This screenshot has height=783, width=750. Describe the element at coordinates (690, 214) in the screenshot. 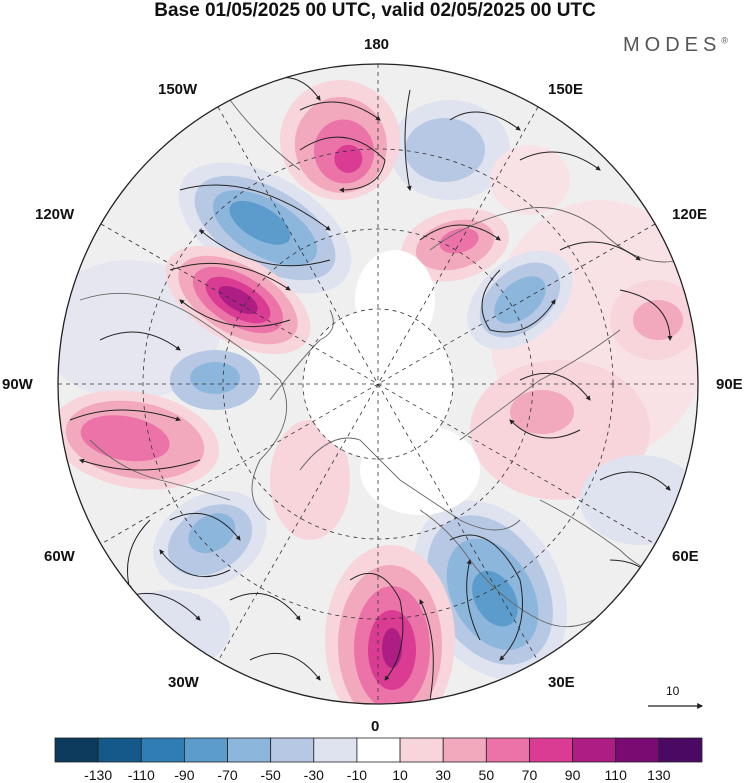

I see `lon-label-120e: 120E` at that location.